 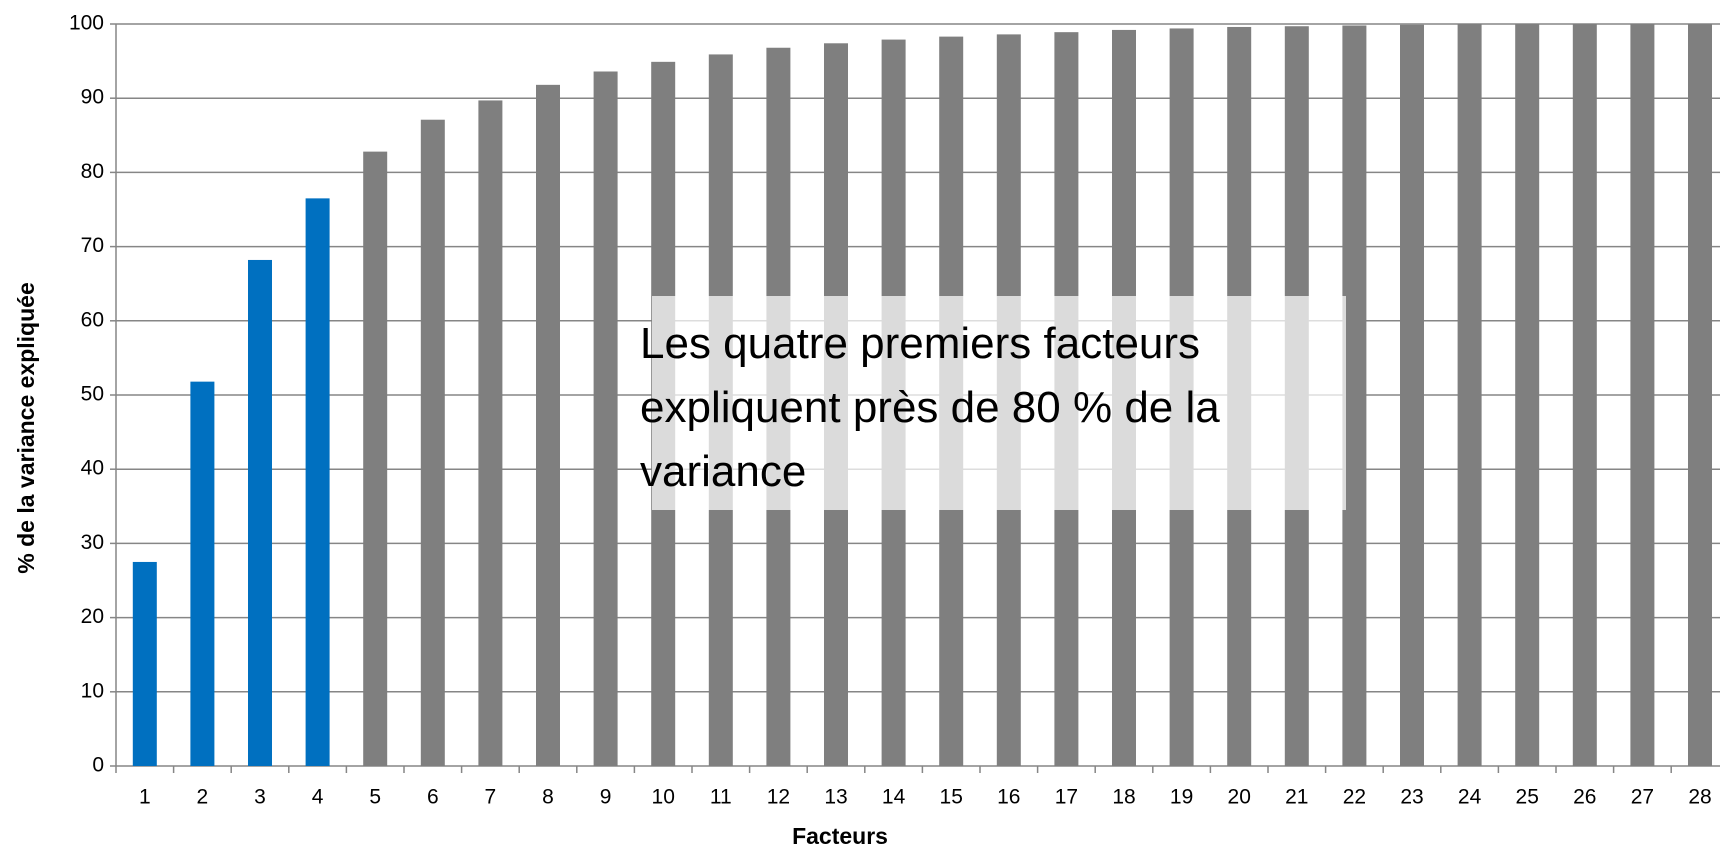 I want to click on x-tick-label: 12, so click(x=778, y=797).